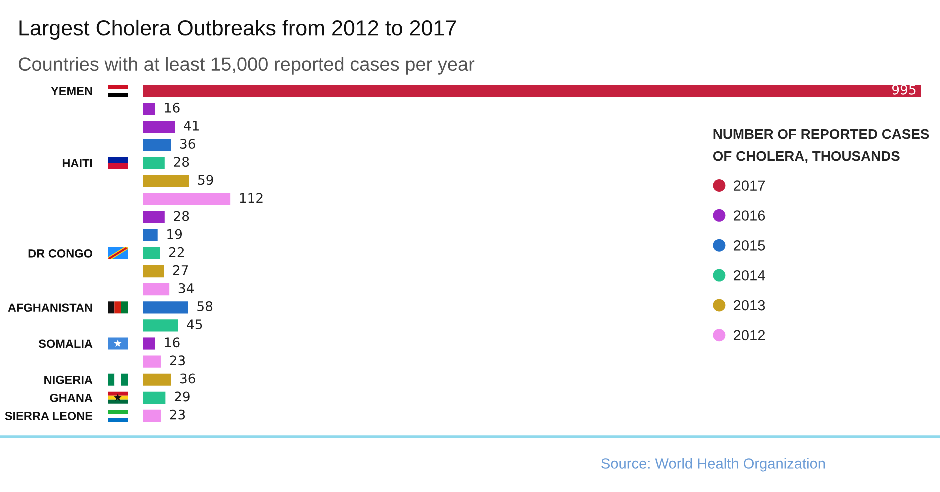 The width and height of the screenshot is (940, 492). I want to click on data-label: 34, so click(186, 288).